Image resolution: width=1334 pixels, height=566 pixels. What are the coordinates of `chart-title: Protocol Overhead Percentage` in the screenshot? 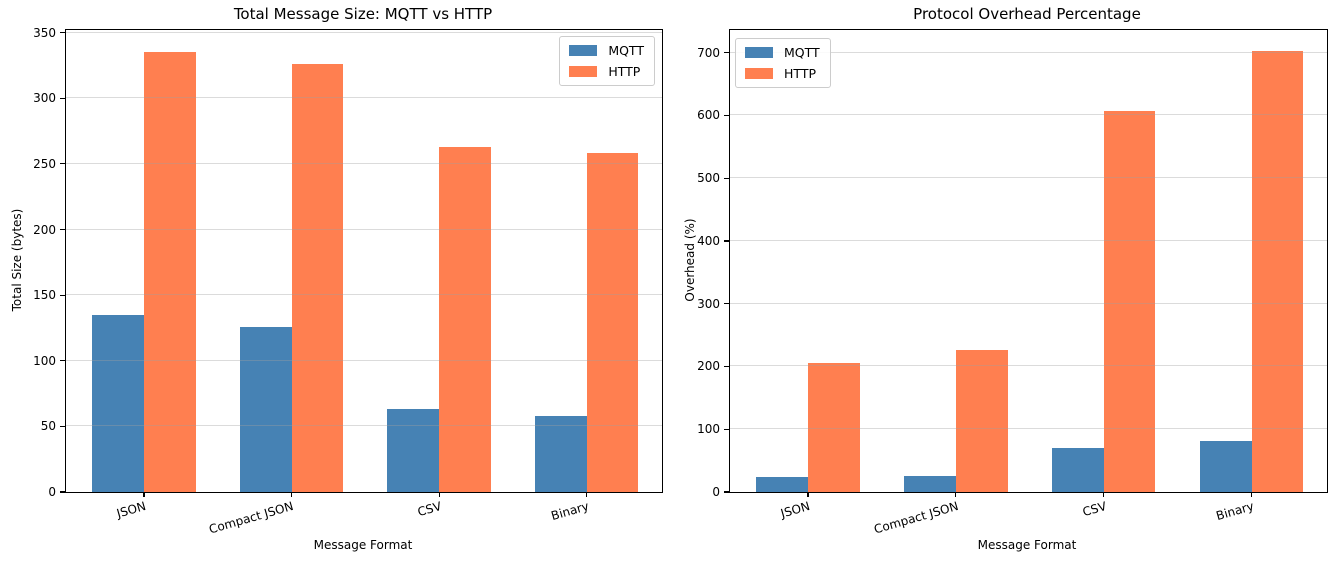 It's located at (1027, 14).